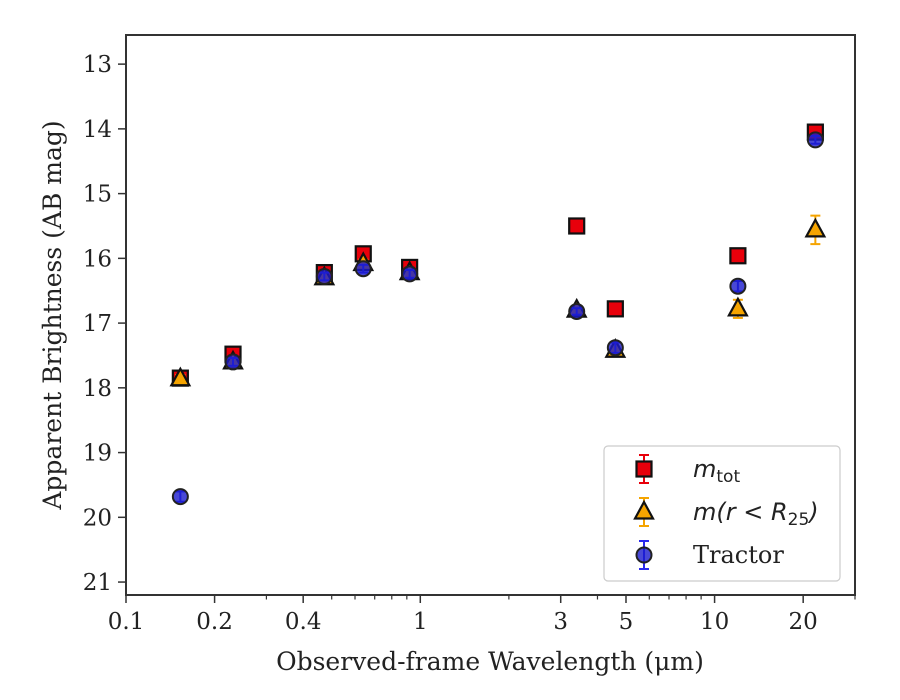 This screenshot has width=900, height=700. I want to click on legend-label: mtot, so click(716, 471).